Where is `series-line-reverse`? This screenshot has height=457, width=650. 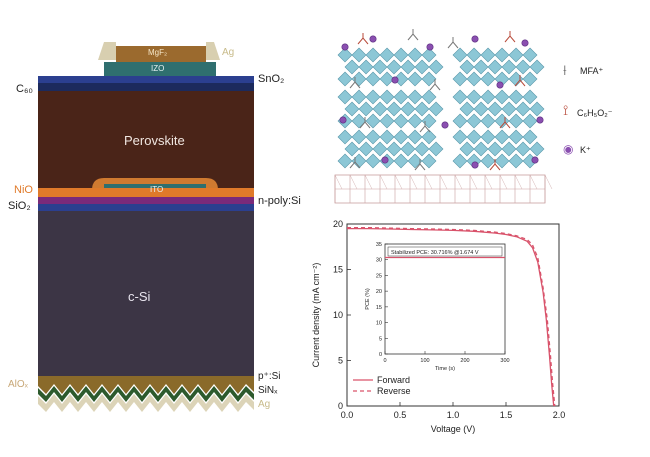 series-line-reverse is located at coordinates (451, 316).